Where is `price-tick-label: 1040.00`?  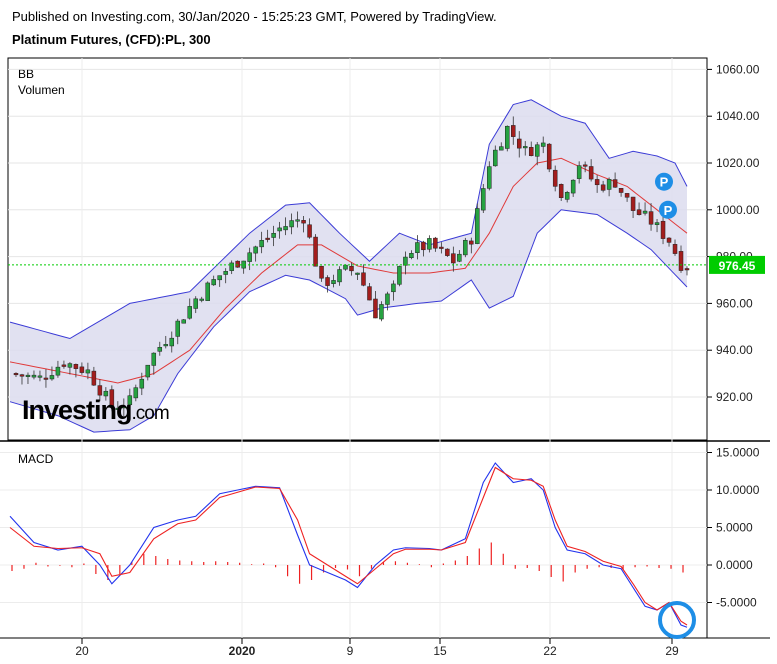
price-tick-label: 1040.00 is located at coordinates (738, 116).